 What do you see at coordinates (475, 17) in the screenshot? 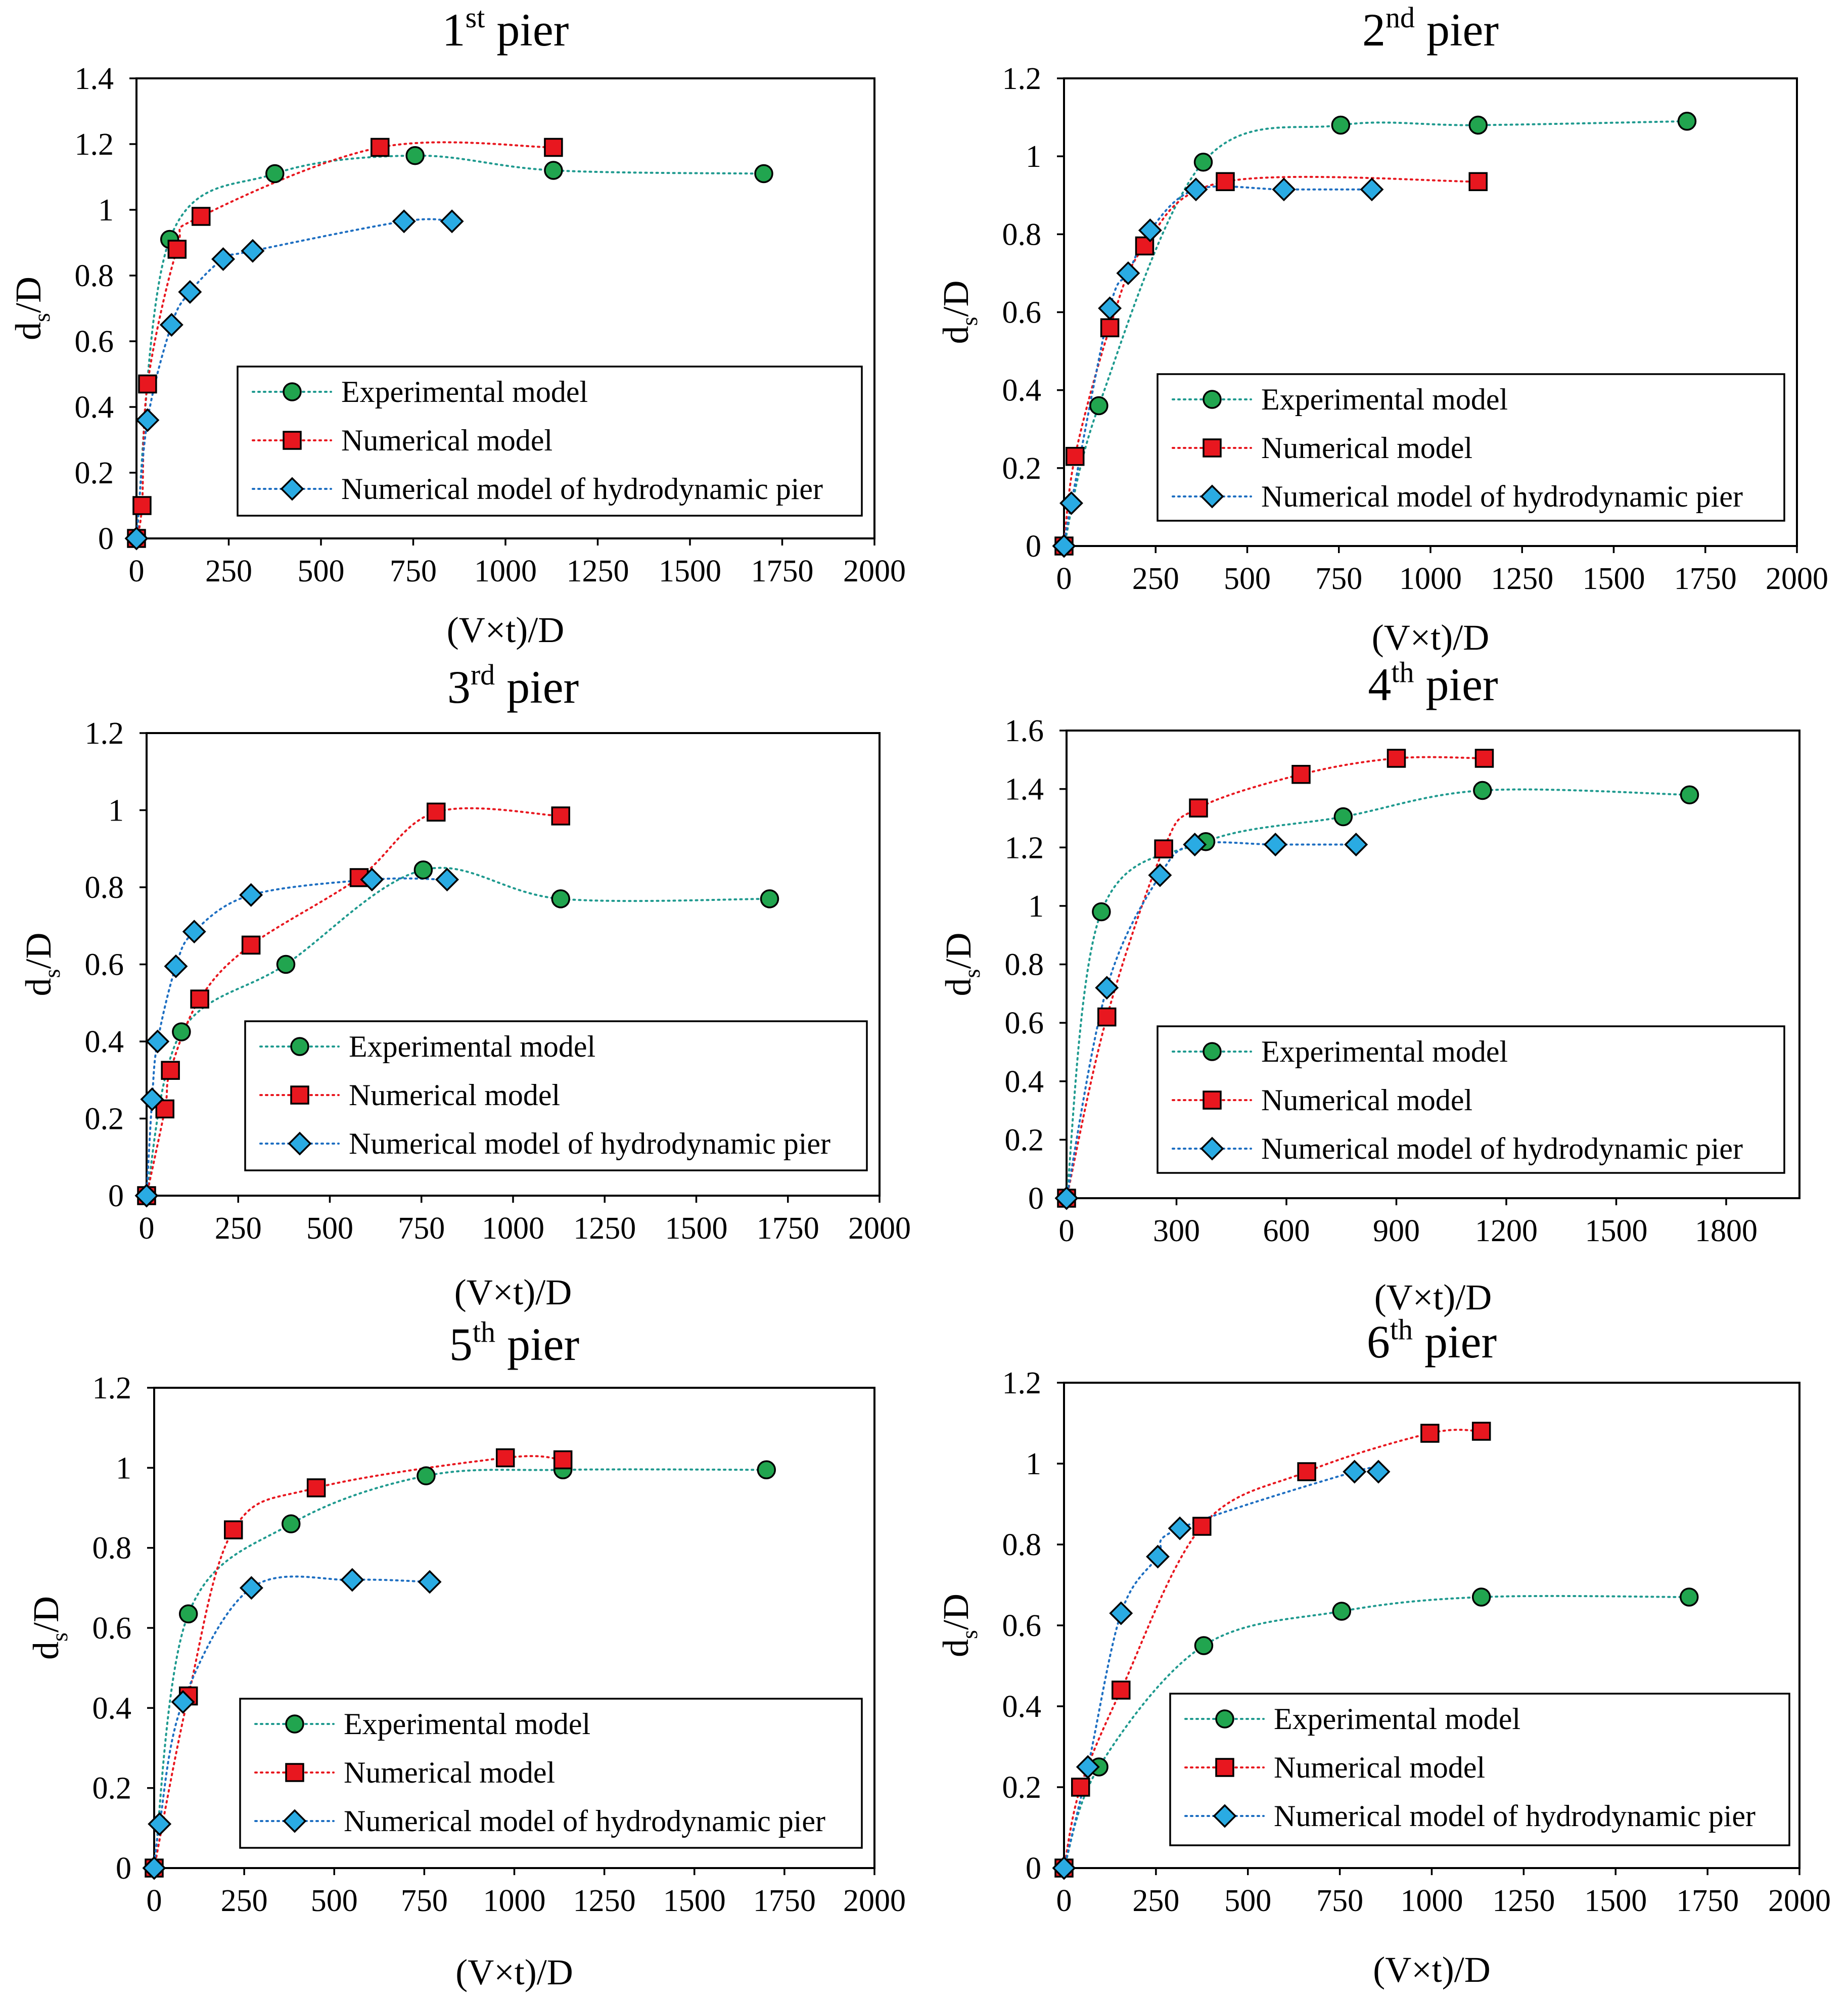
I see `chart-title-superscript: st` at bounding box center [475, 17].